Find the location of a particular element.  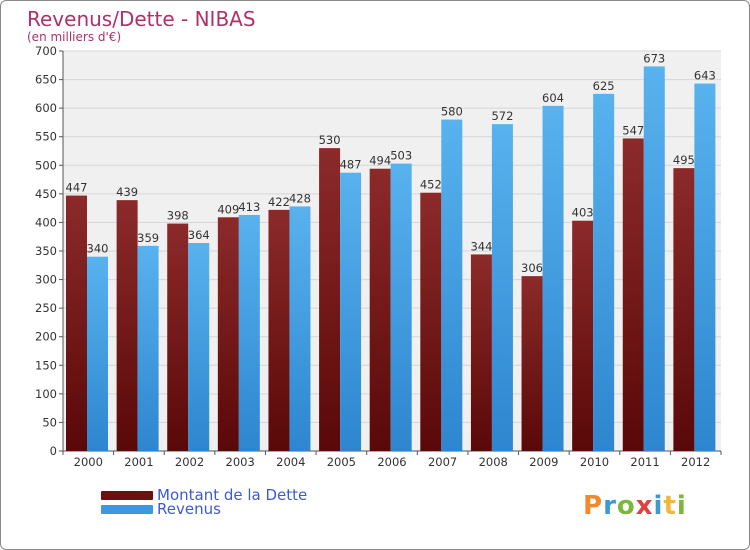

data-label-revenus: 487 is located at coordinates (351, 165).